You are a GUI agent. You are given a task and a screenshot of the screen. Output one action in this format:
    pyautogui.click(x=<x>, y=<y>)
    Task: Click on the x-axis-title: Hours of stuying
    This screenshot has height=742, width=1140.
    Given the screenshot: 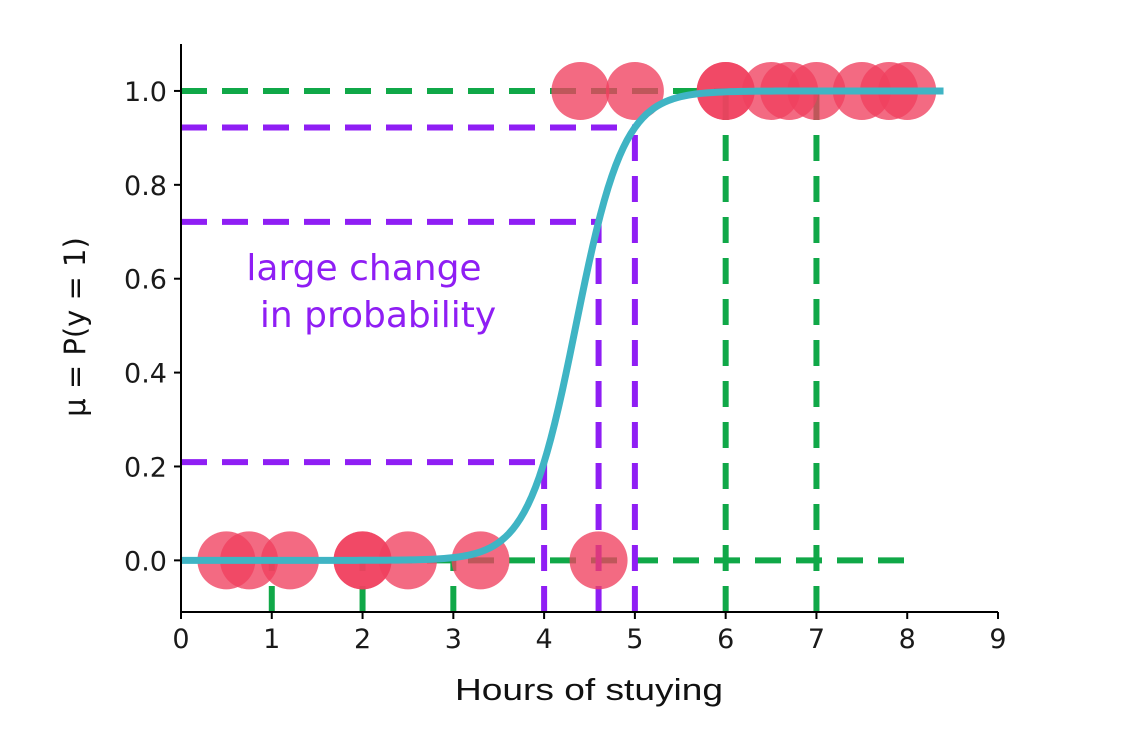 What is the action you would take?
    pyautogui.click(x=589, y=689)
    